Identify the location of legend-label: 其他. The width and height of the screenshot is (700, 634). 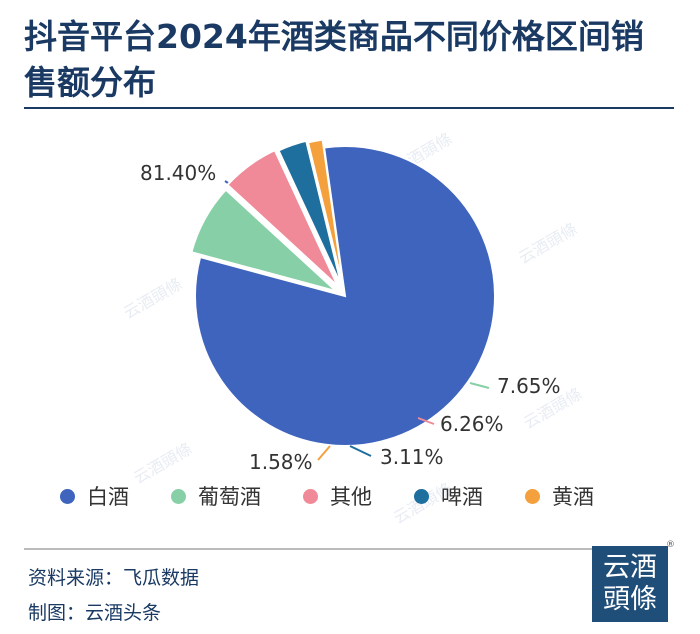
(351, 497).